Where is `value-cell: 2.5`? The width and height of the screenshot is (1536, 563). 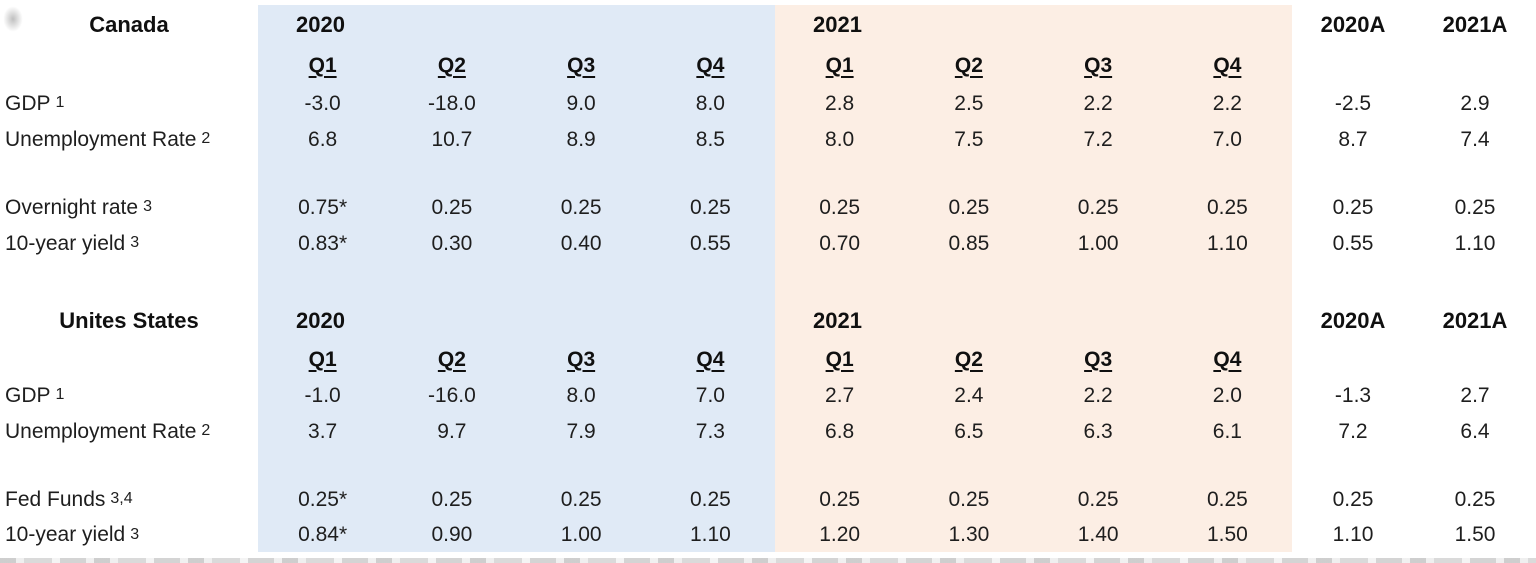
value-cell: 2.5 is located at coordinates (969, 103).